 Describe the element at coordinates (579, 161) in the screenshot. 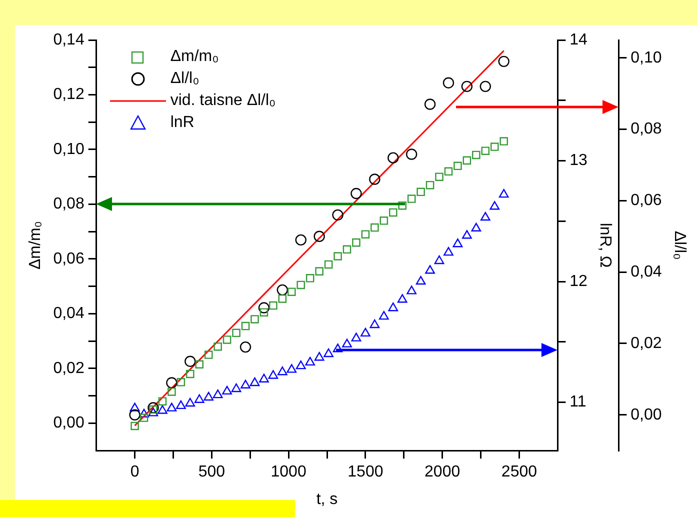

I see `y2-tick-label: 13` at that location.